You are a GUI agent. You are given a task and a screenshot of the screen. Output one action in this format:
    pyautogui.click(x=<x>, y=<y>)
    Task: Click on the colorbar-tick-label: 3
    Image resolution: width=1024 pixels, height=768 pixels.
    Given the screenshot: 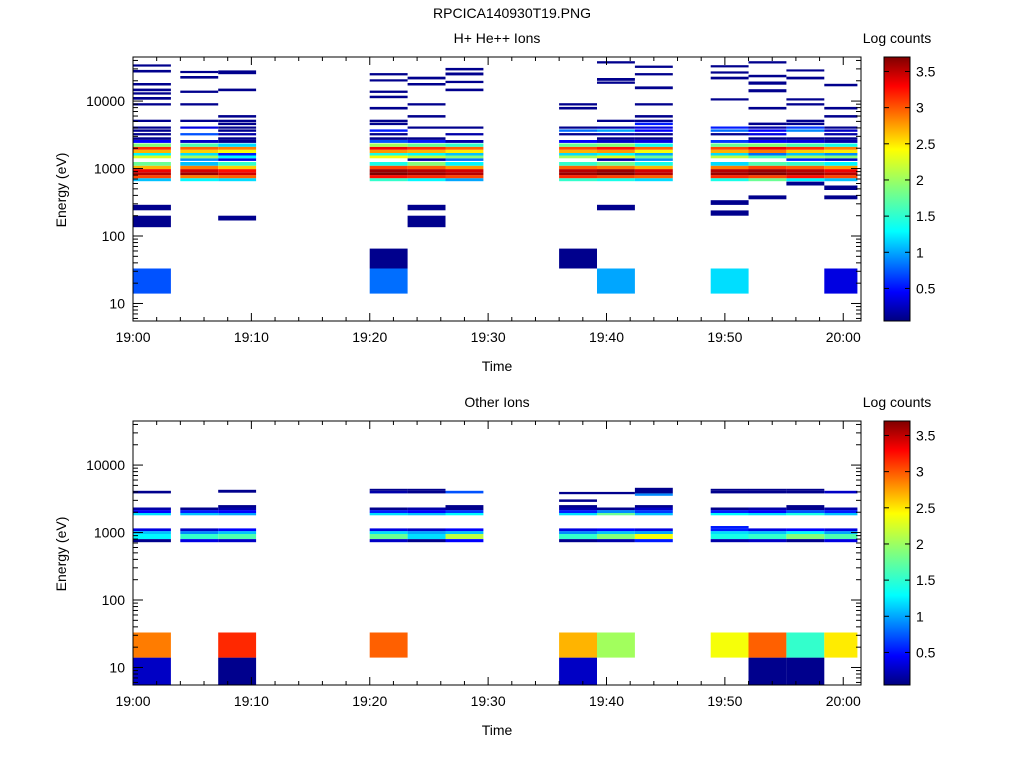 What is the action you would take?
    pyautogui.click(x=920, y=108)
    